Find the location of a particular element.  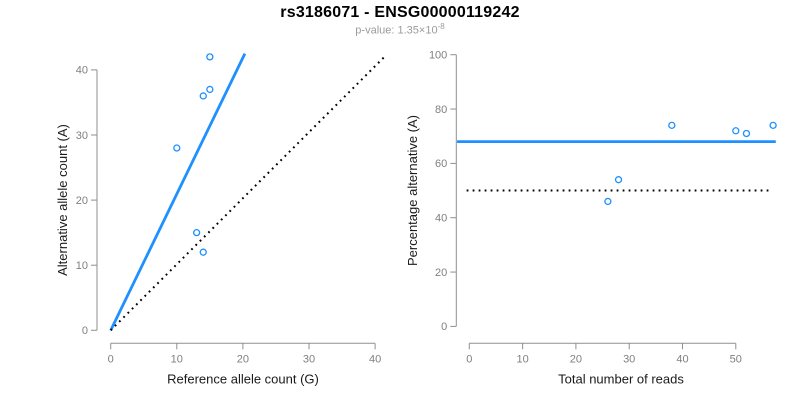

figure-subtitle: p-value: 1.35×10-8 is located at coordinates (400, 29).